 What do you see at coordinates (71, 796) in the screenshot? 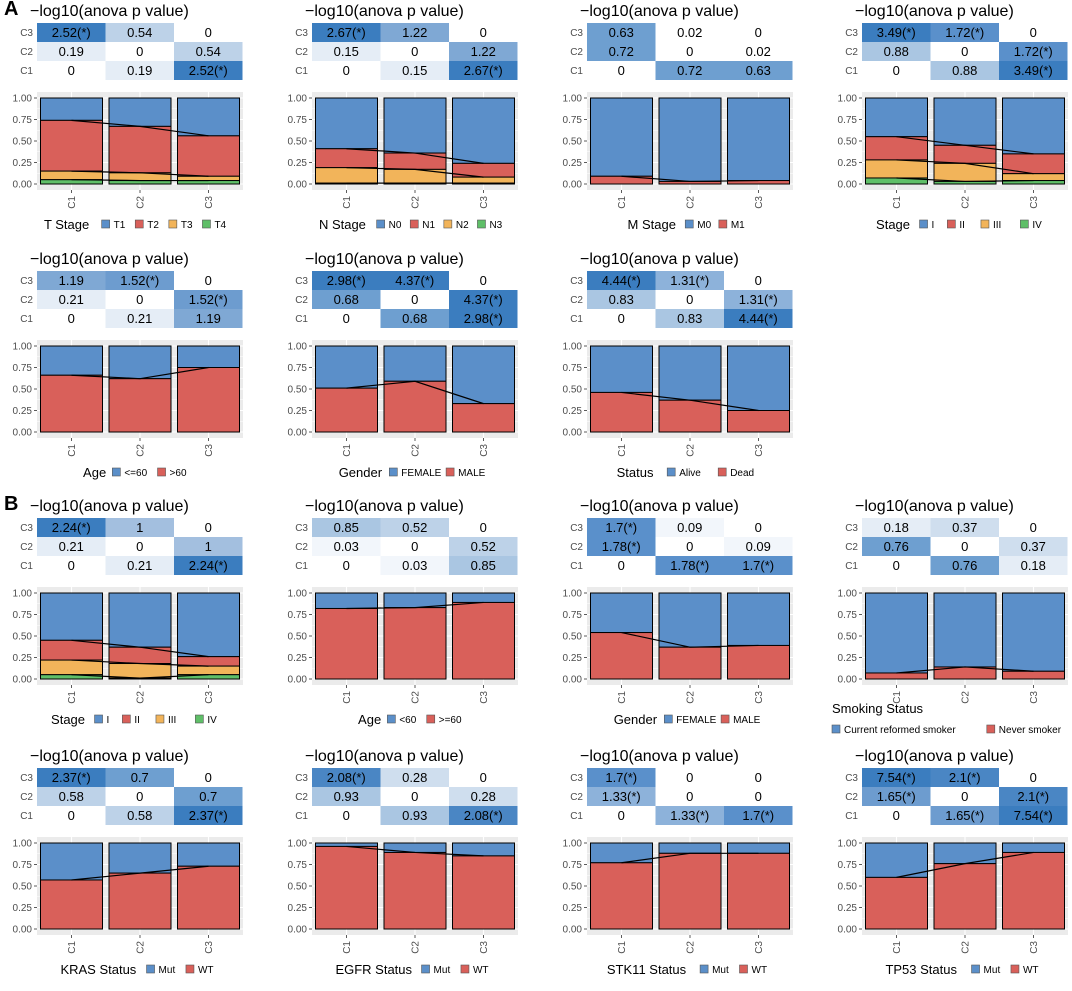
I see `heatmap-cell-value: 0.58` at bounding box center [71, 796].